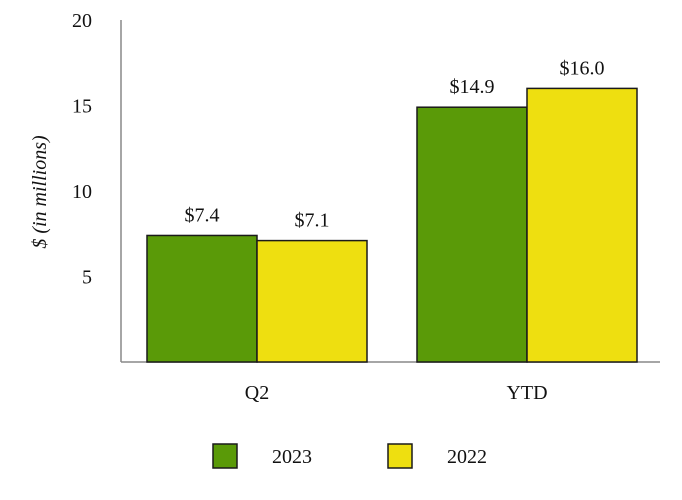 The width and height of the screenshot is (682, 500). What do you see at coordinates (292, 457) in the screenshot?
I see `legend-label-2023: 2023` at bounding box center [292, 457].